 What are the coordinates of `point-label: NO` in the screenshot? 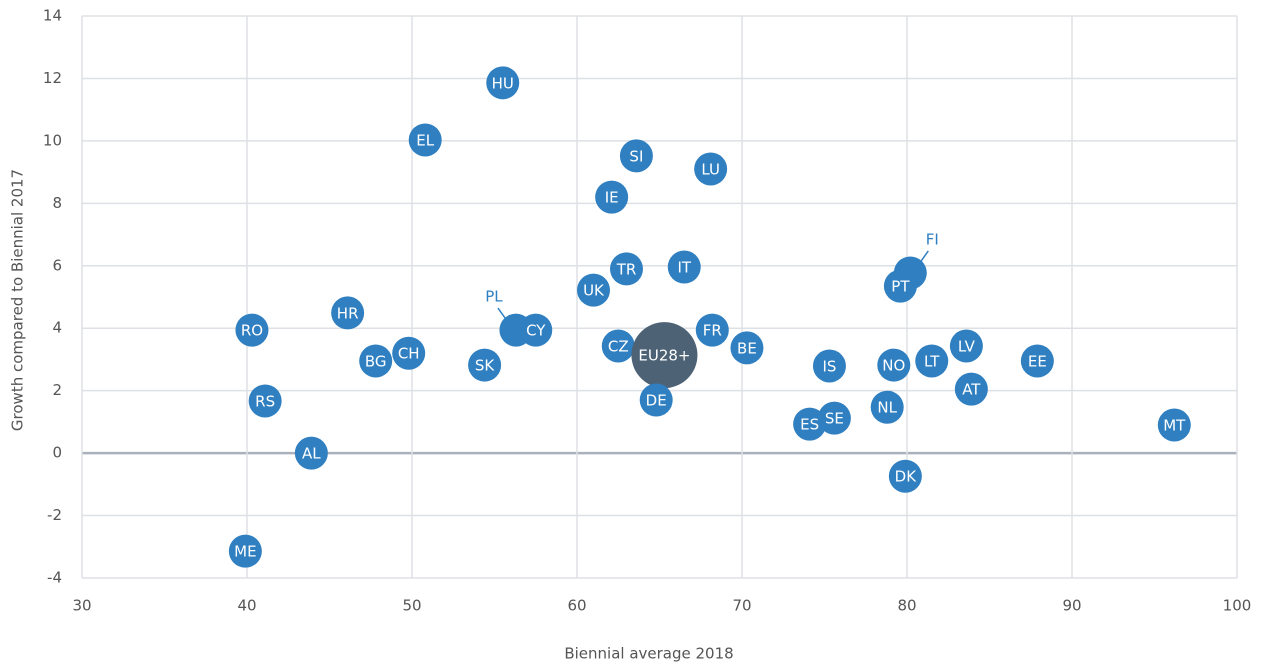 It's located at (893, 366).